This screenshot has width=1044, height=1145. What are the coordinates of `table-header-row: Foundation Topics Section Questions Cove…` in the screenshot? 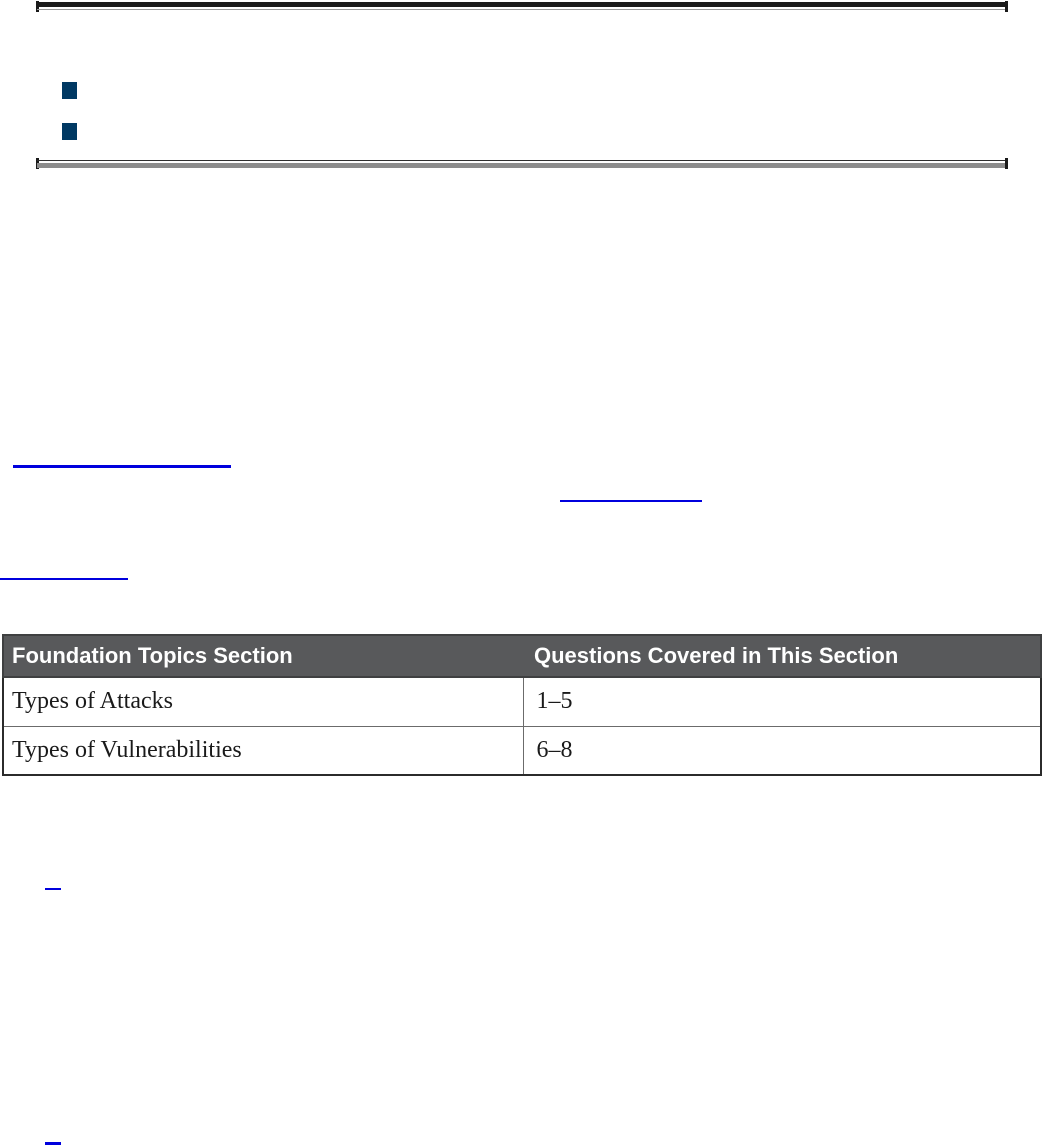 It's located at (522, 656).